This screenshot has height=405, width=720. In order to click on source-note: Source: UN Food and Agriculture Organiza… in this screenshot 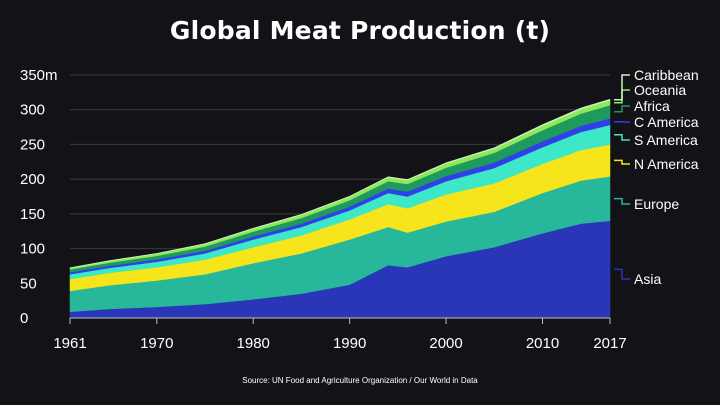, I will do `click(360, 380)`.